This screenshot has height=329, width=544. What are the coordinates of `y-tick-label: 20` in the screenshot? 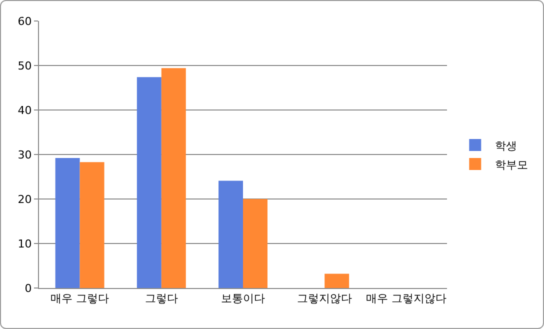 It's located at (25, 199).